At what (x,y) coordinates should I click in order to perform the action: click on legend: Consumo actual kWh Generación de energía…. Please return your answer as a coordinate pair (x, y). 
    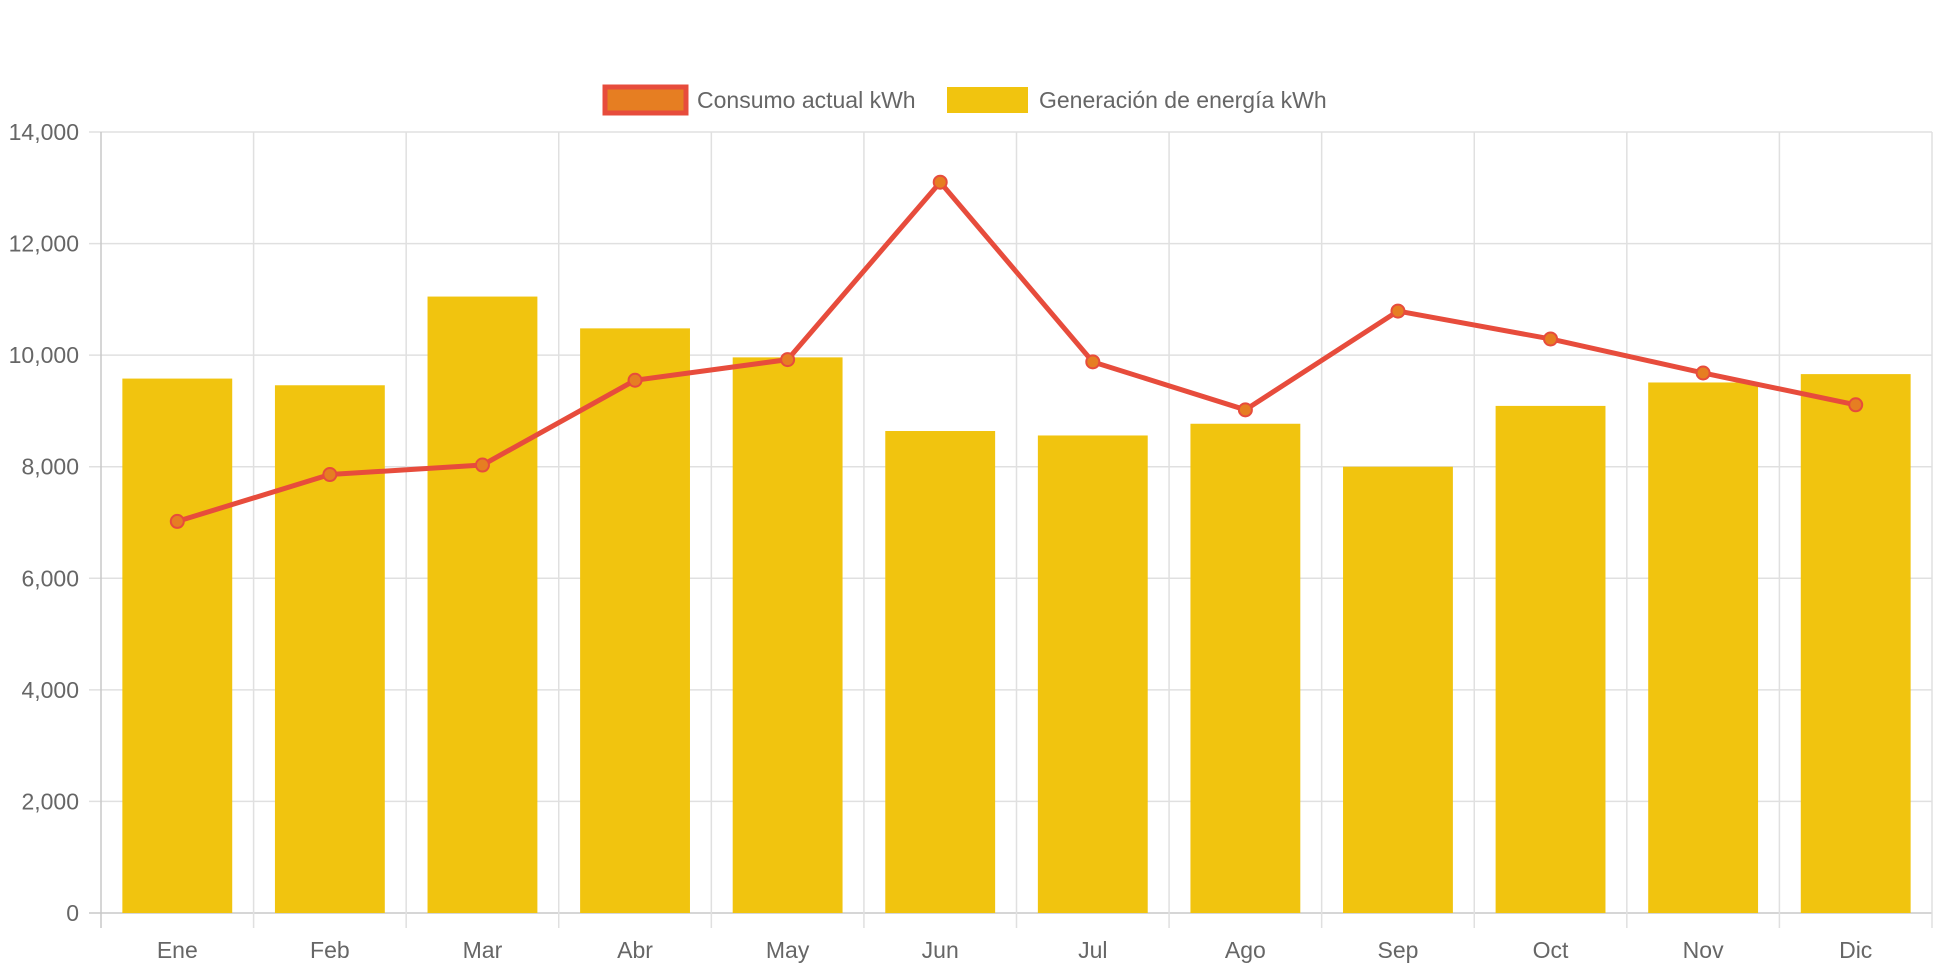
    Looking at the image, I should click on (964, 100).